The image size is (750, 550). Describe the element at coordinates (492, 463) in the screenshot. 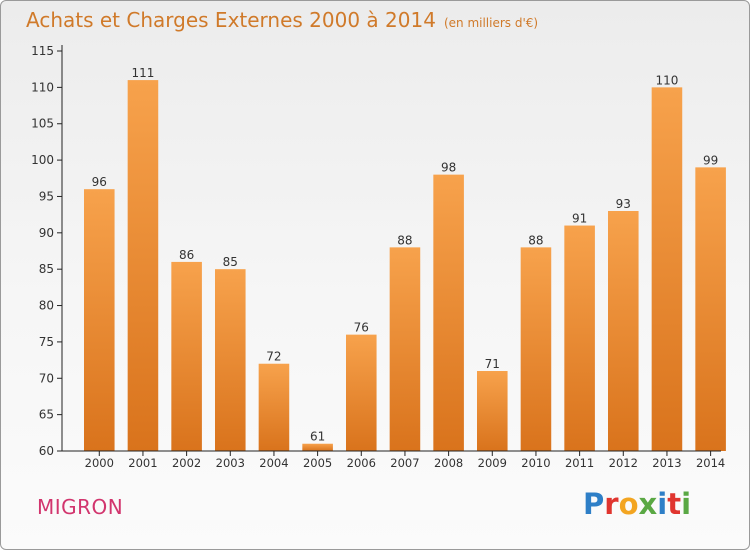

I see `x-tick-label: 2009` at that location.